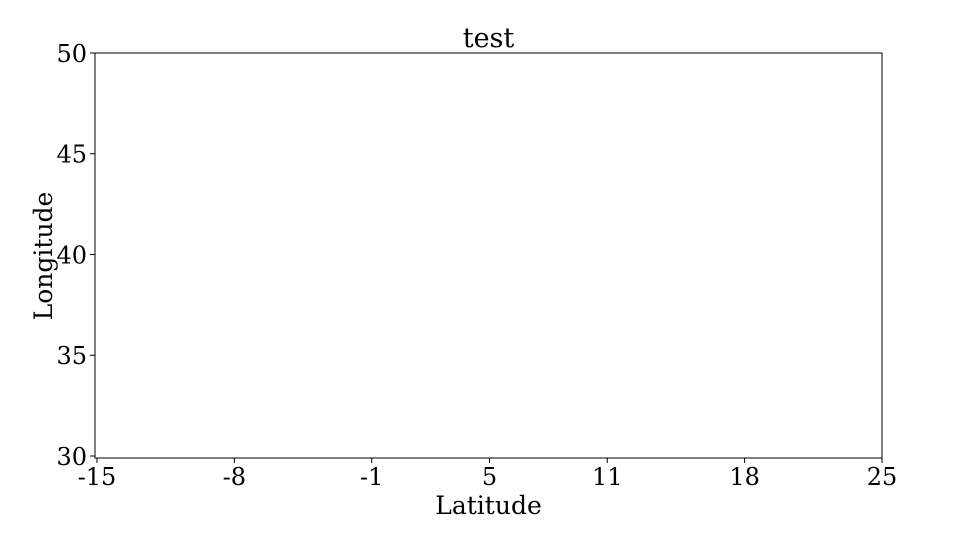 This screenshot has height=540, width=960. I want to click on y-axis-label: Longitude, so click(43, 256).